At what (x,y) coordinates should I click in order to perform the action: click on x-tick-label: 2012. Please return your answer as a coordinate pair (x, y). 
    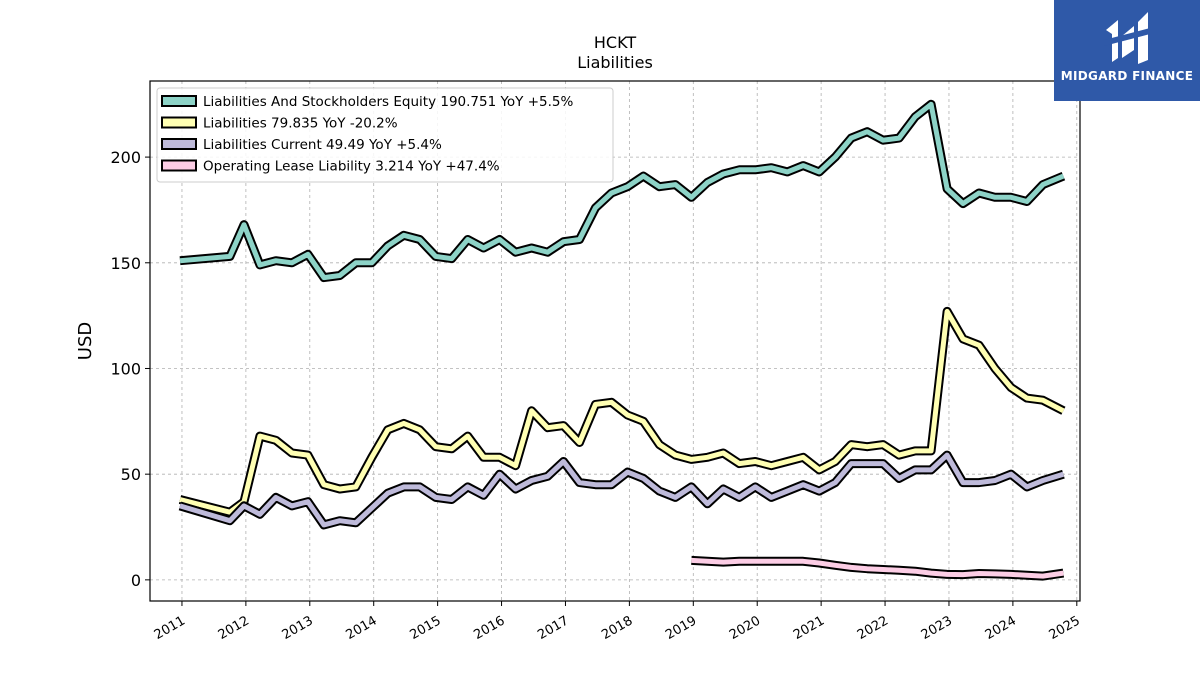
    Looking at the image, I should click on (234, 628).